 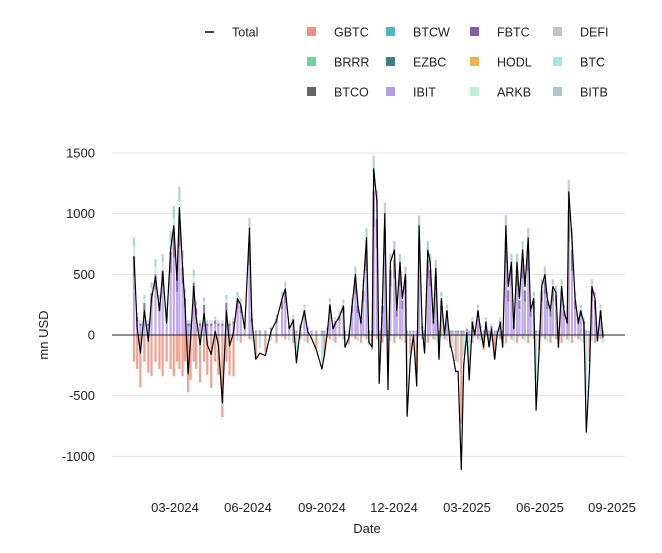 I want to click on legend-label: BITB, so click(x=594, y=93).